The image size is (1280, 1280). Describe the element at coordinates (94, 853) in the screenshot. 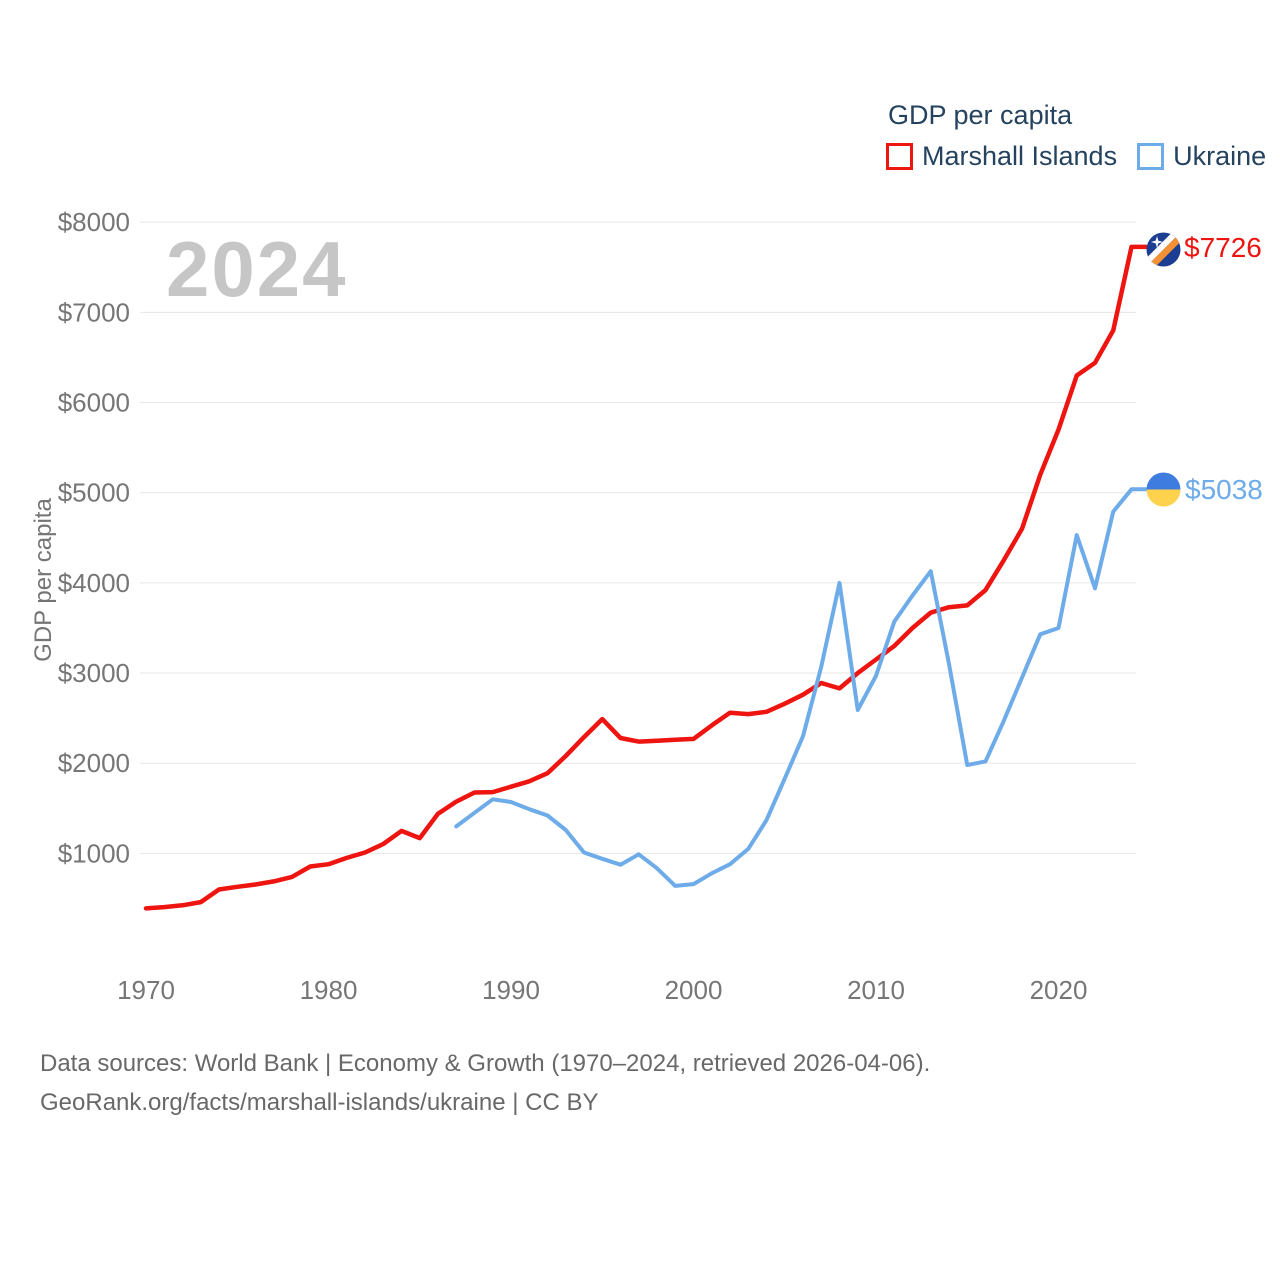

I see `y-tick-label: $1000` at that location.